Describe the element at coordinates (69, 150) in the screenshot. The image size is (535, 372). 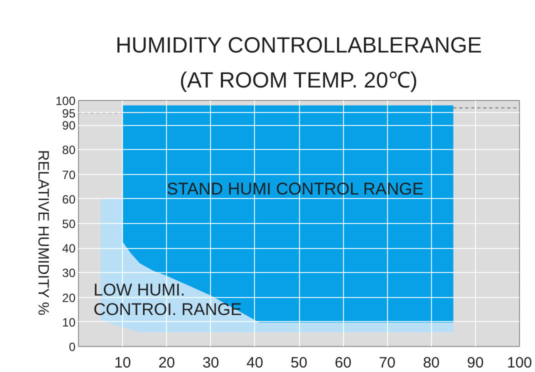
I see `y-tick-label: 80` at that location.